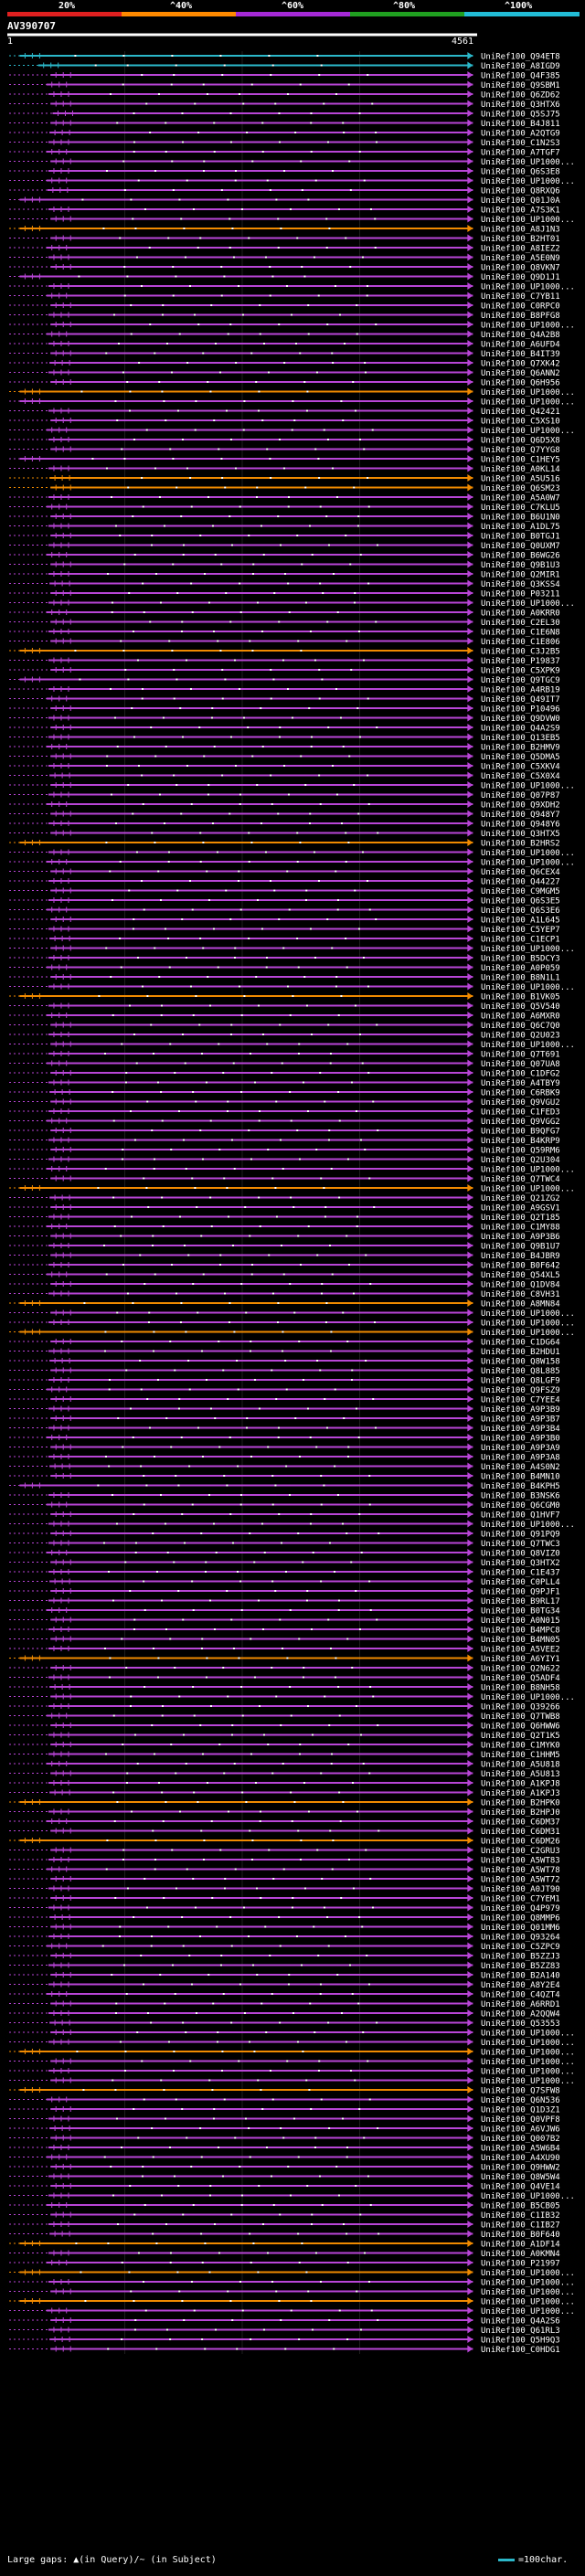  I want to click on hit-label: UniRef100_Q9B1U3, so click(520, 565).